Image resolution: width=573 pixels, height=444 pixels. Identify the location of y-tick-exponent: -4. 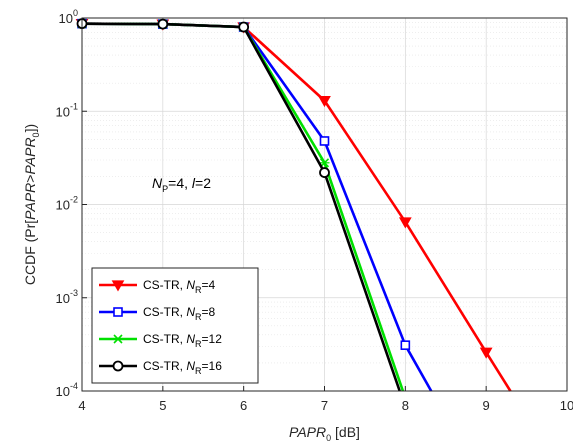
(74, 386).